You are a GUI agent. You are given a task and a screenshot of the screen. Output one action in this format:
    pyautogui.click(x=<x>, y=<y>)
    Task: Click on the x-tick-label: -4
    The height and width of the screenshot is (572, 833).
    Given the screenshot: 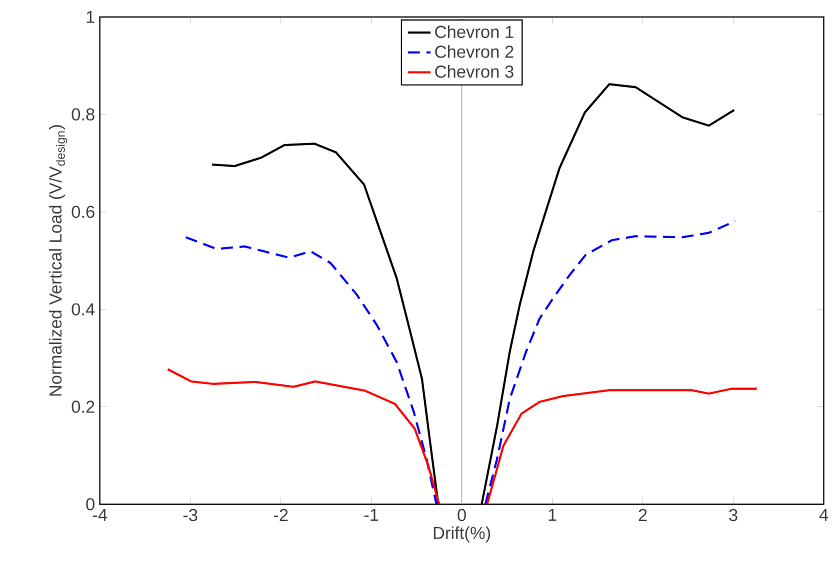 What is the action you would take?
    pyautogui.click(x=100, y=514)
    